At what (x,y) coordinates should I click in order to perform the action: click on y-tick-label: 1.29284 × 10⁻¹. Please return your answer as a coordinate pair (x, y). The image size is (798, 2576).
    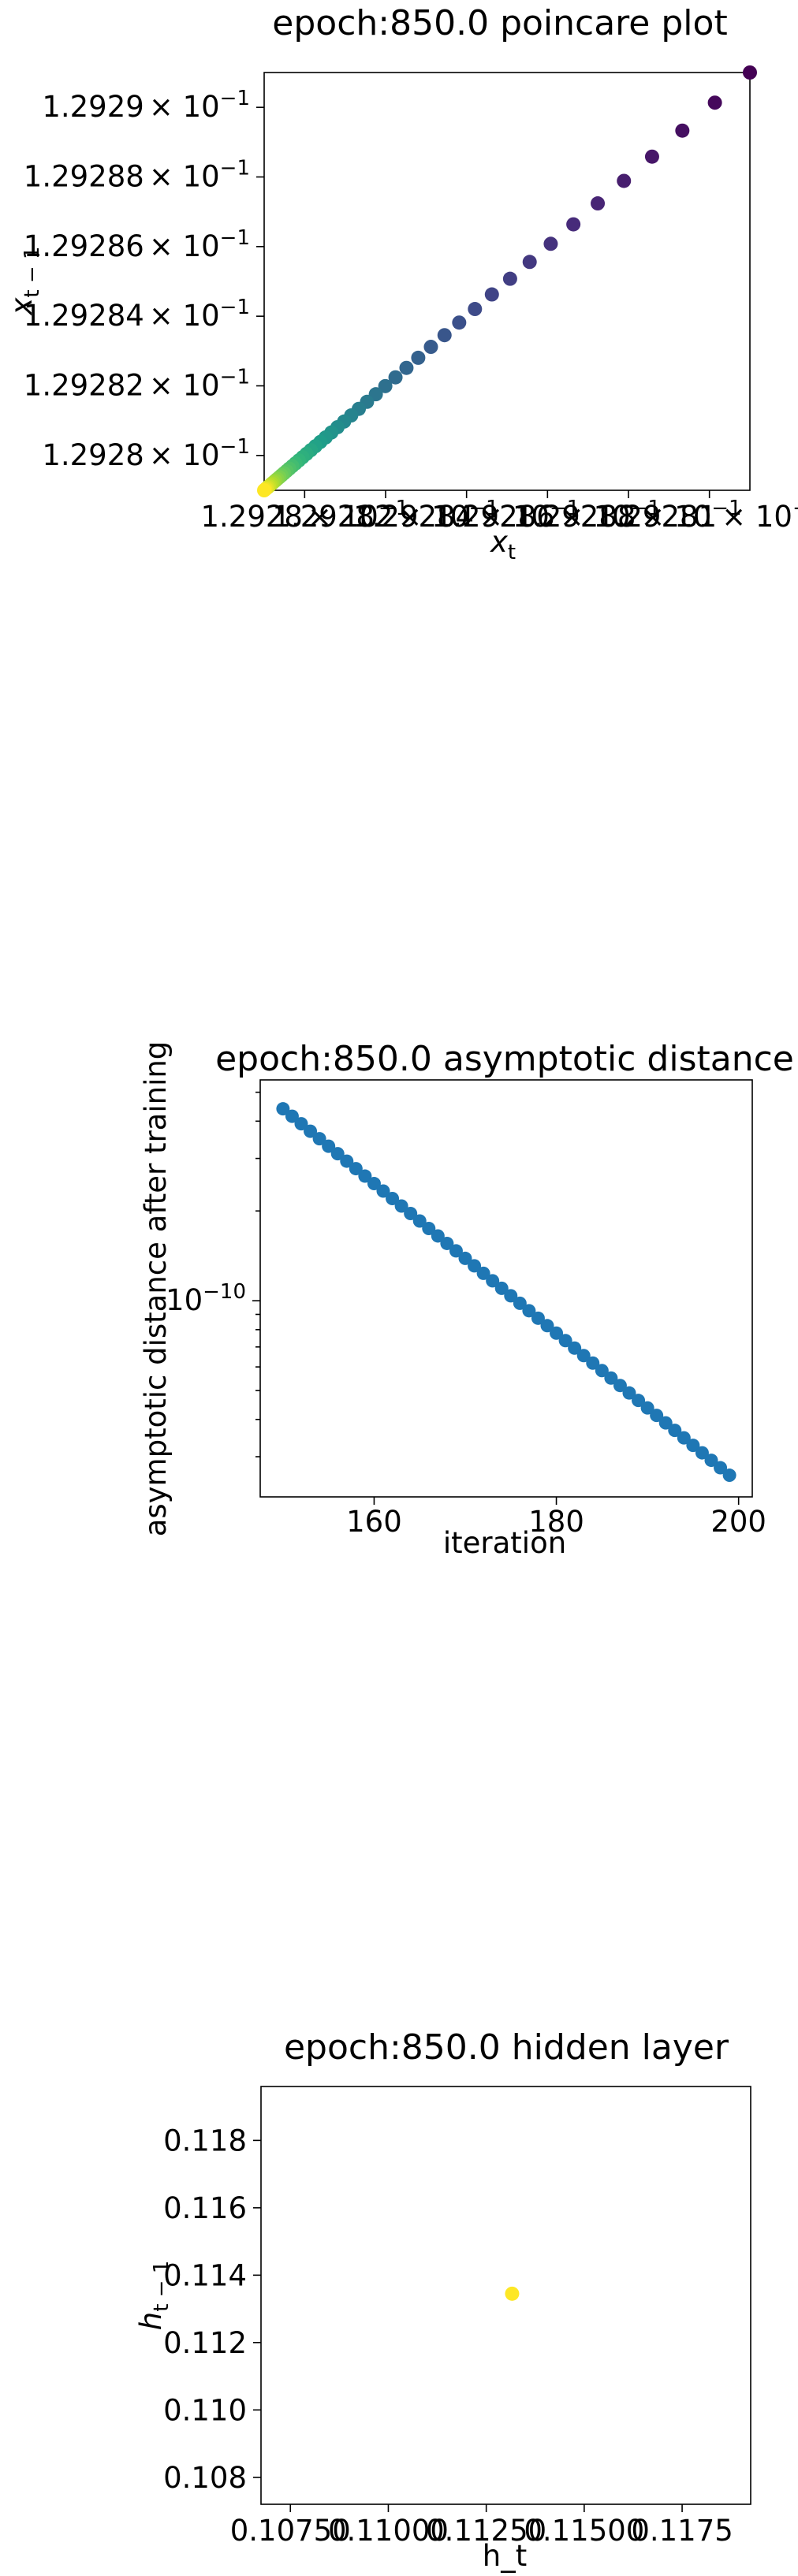
    Looking at the image, I should click on (137, 314).